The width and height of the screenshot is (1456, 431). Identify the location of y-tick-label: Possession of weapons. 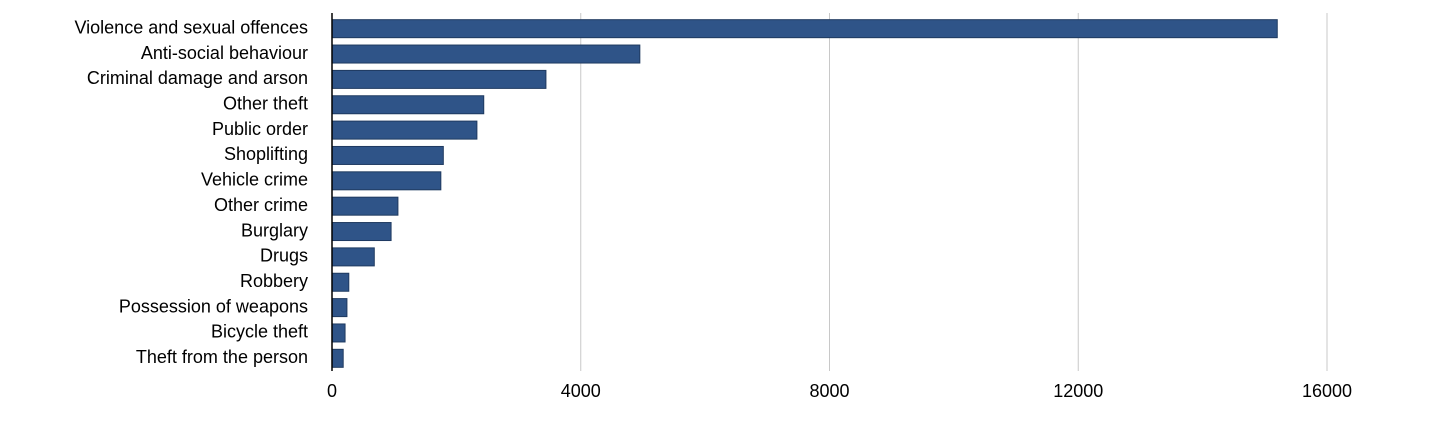
(213, 306).